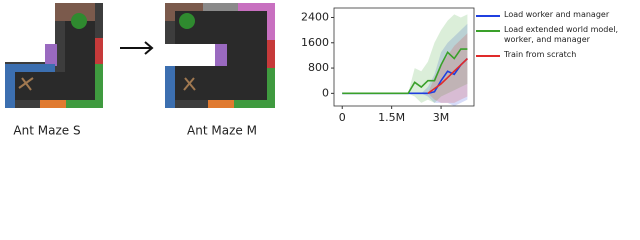 This screenshot has width=640, height=240. What do you see at coordinates (325, 92) in the screenshot?
I see `y-tick-label: 0` at bounding box center [325, 92].